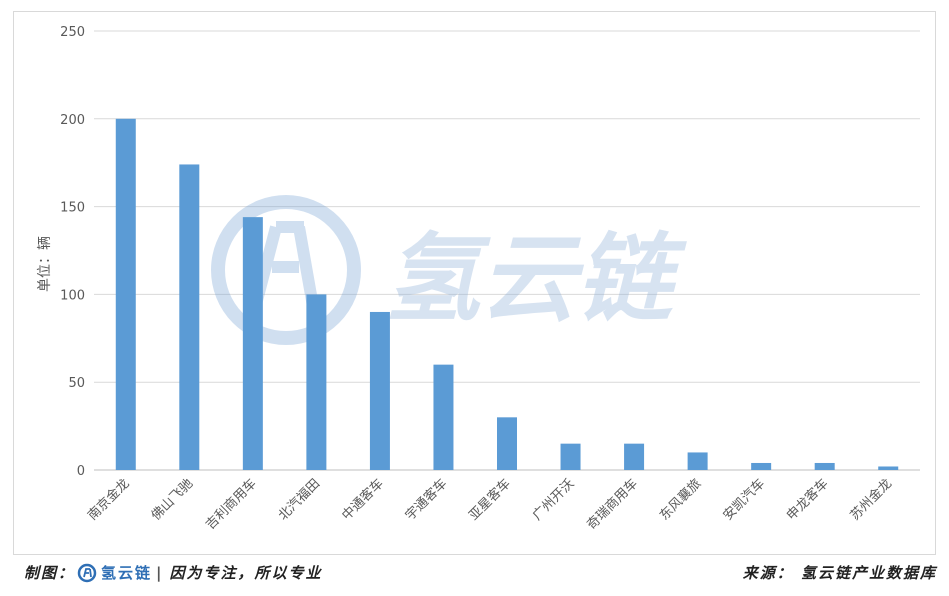 This screenshot has width=949, height=596. I want to click on x-tick-label: 奇瑞商用车, so click(612, 504).